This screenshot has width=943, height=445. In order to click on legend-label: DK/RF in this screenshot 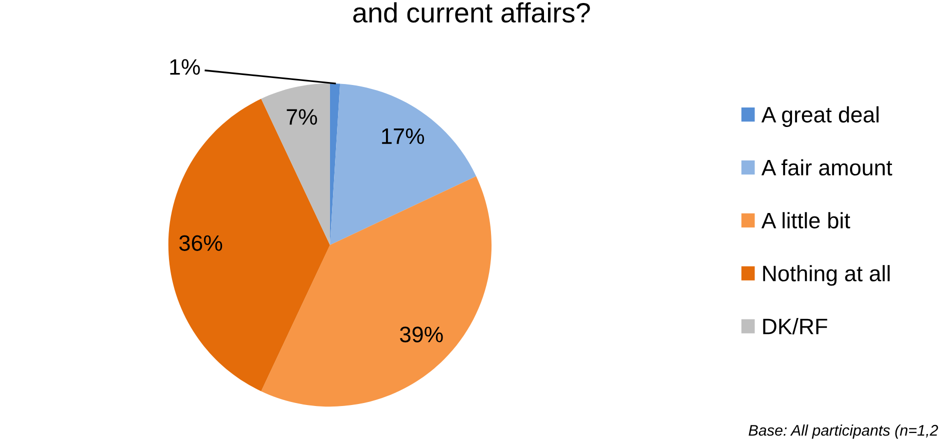, I will do `click(795, 326)`.